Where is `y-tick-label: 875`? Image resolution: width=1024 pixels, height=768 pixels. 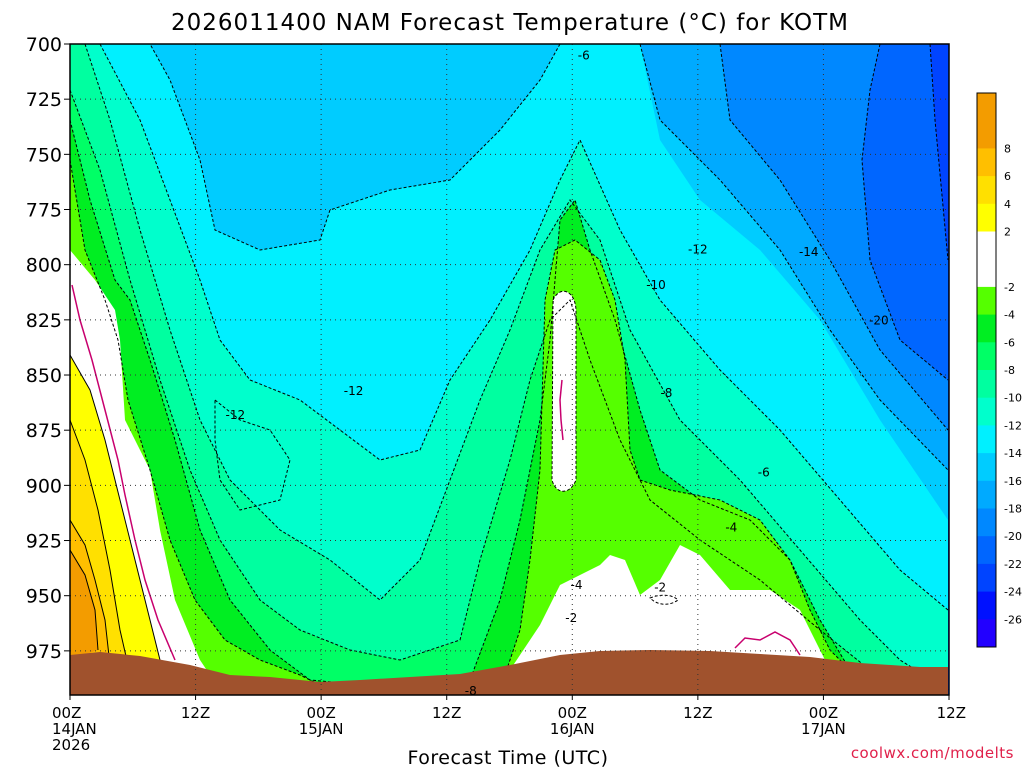 y-tick-label: 875 is located at coordinates (44, 431).